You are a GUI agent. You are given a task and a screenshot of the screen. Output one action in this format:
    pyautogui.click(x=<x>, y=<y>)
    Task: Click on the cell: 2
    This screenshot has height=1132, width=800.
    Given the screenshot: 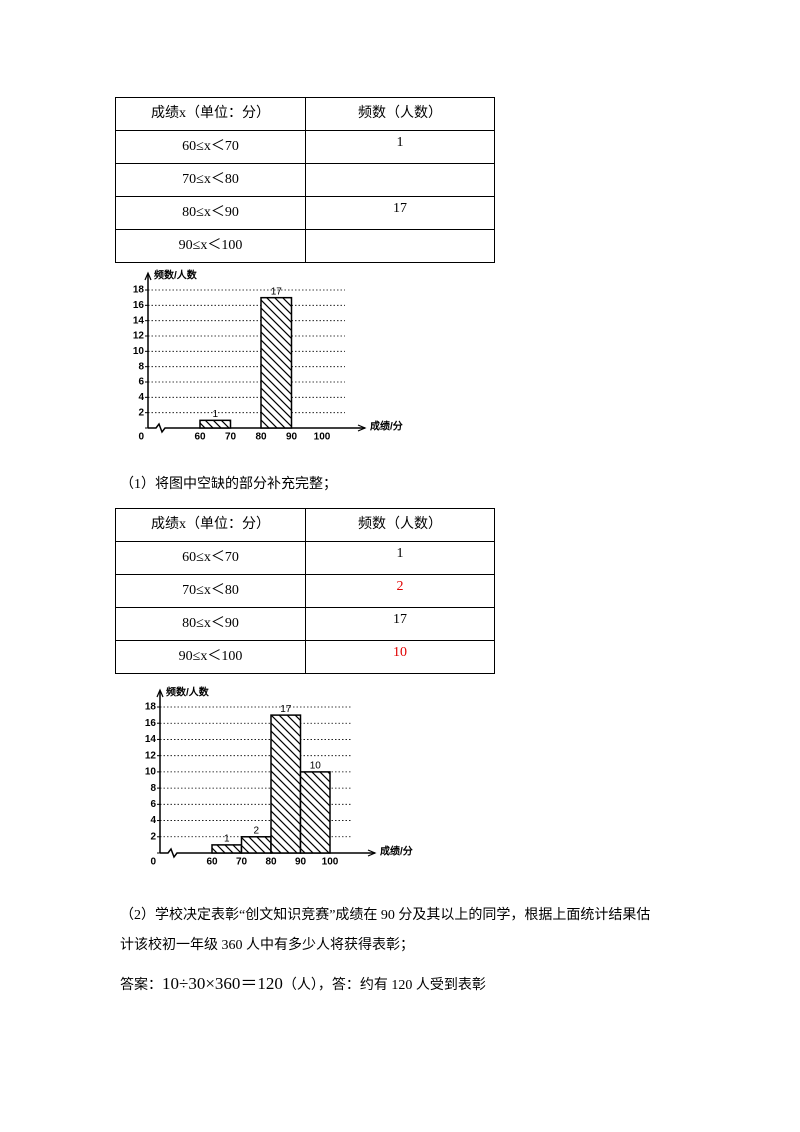 What is the action you would take?
    pyautogui.click(x=400, y=591)
    